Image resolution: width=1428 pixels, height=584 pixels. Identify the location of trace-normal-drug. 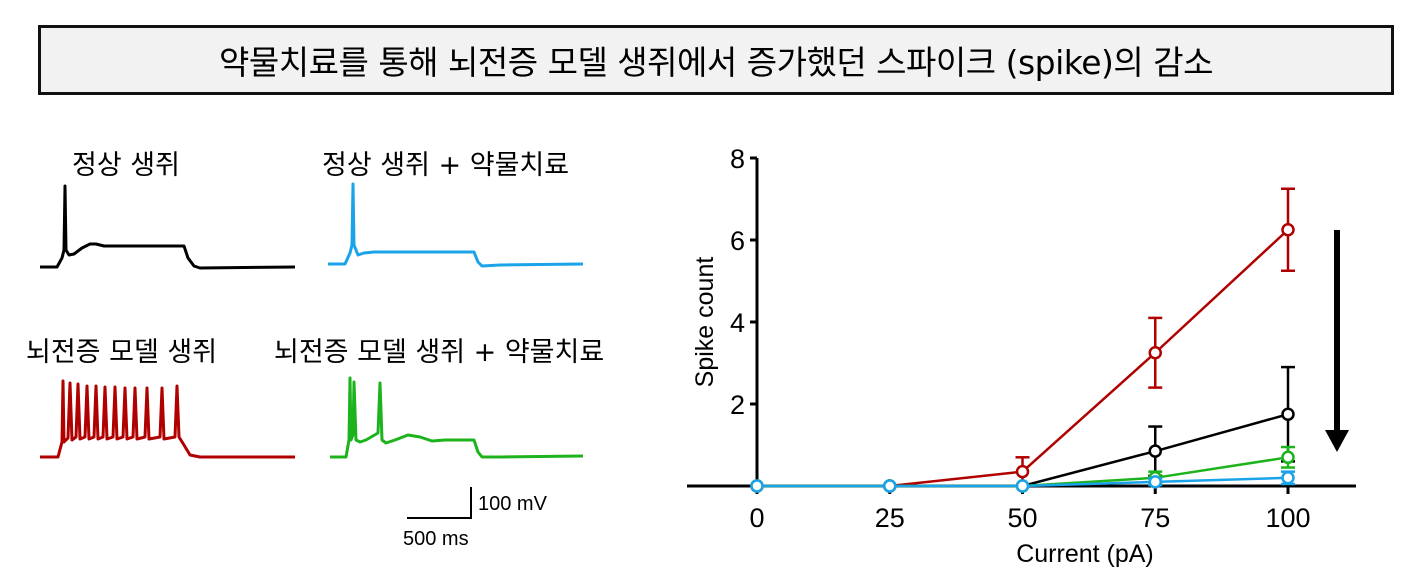
(456, 225).